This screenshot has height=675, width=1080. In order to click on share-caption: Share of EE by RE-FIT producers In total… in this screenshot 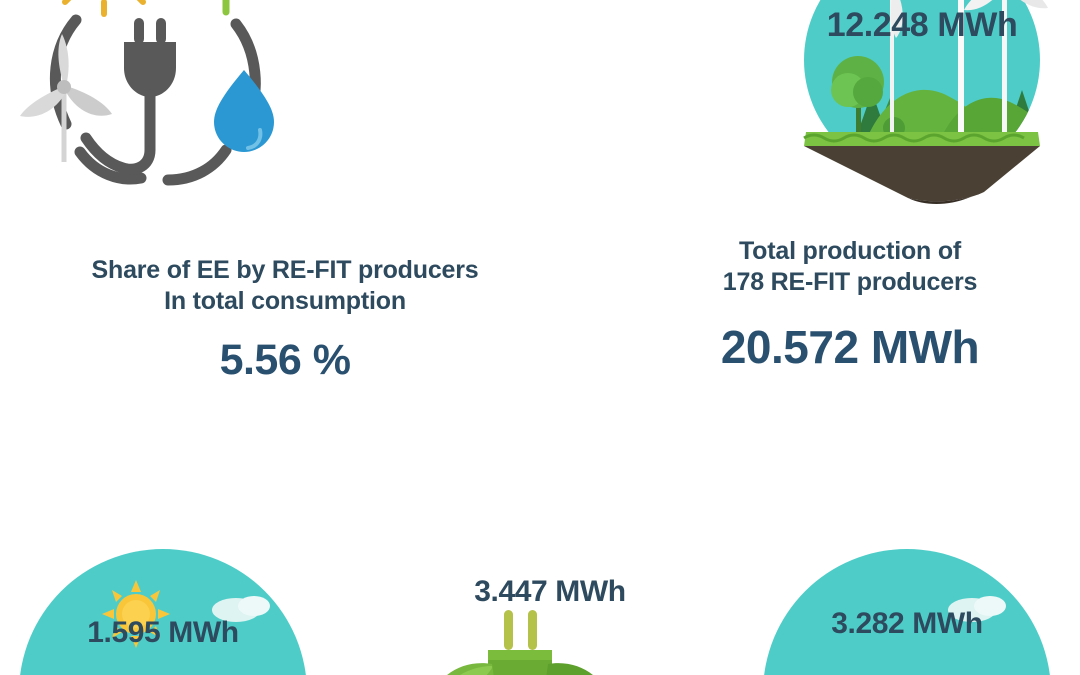, I will do `click(285, 285)`.